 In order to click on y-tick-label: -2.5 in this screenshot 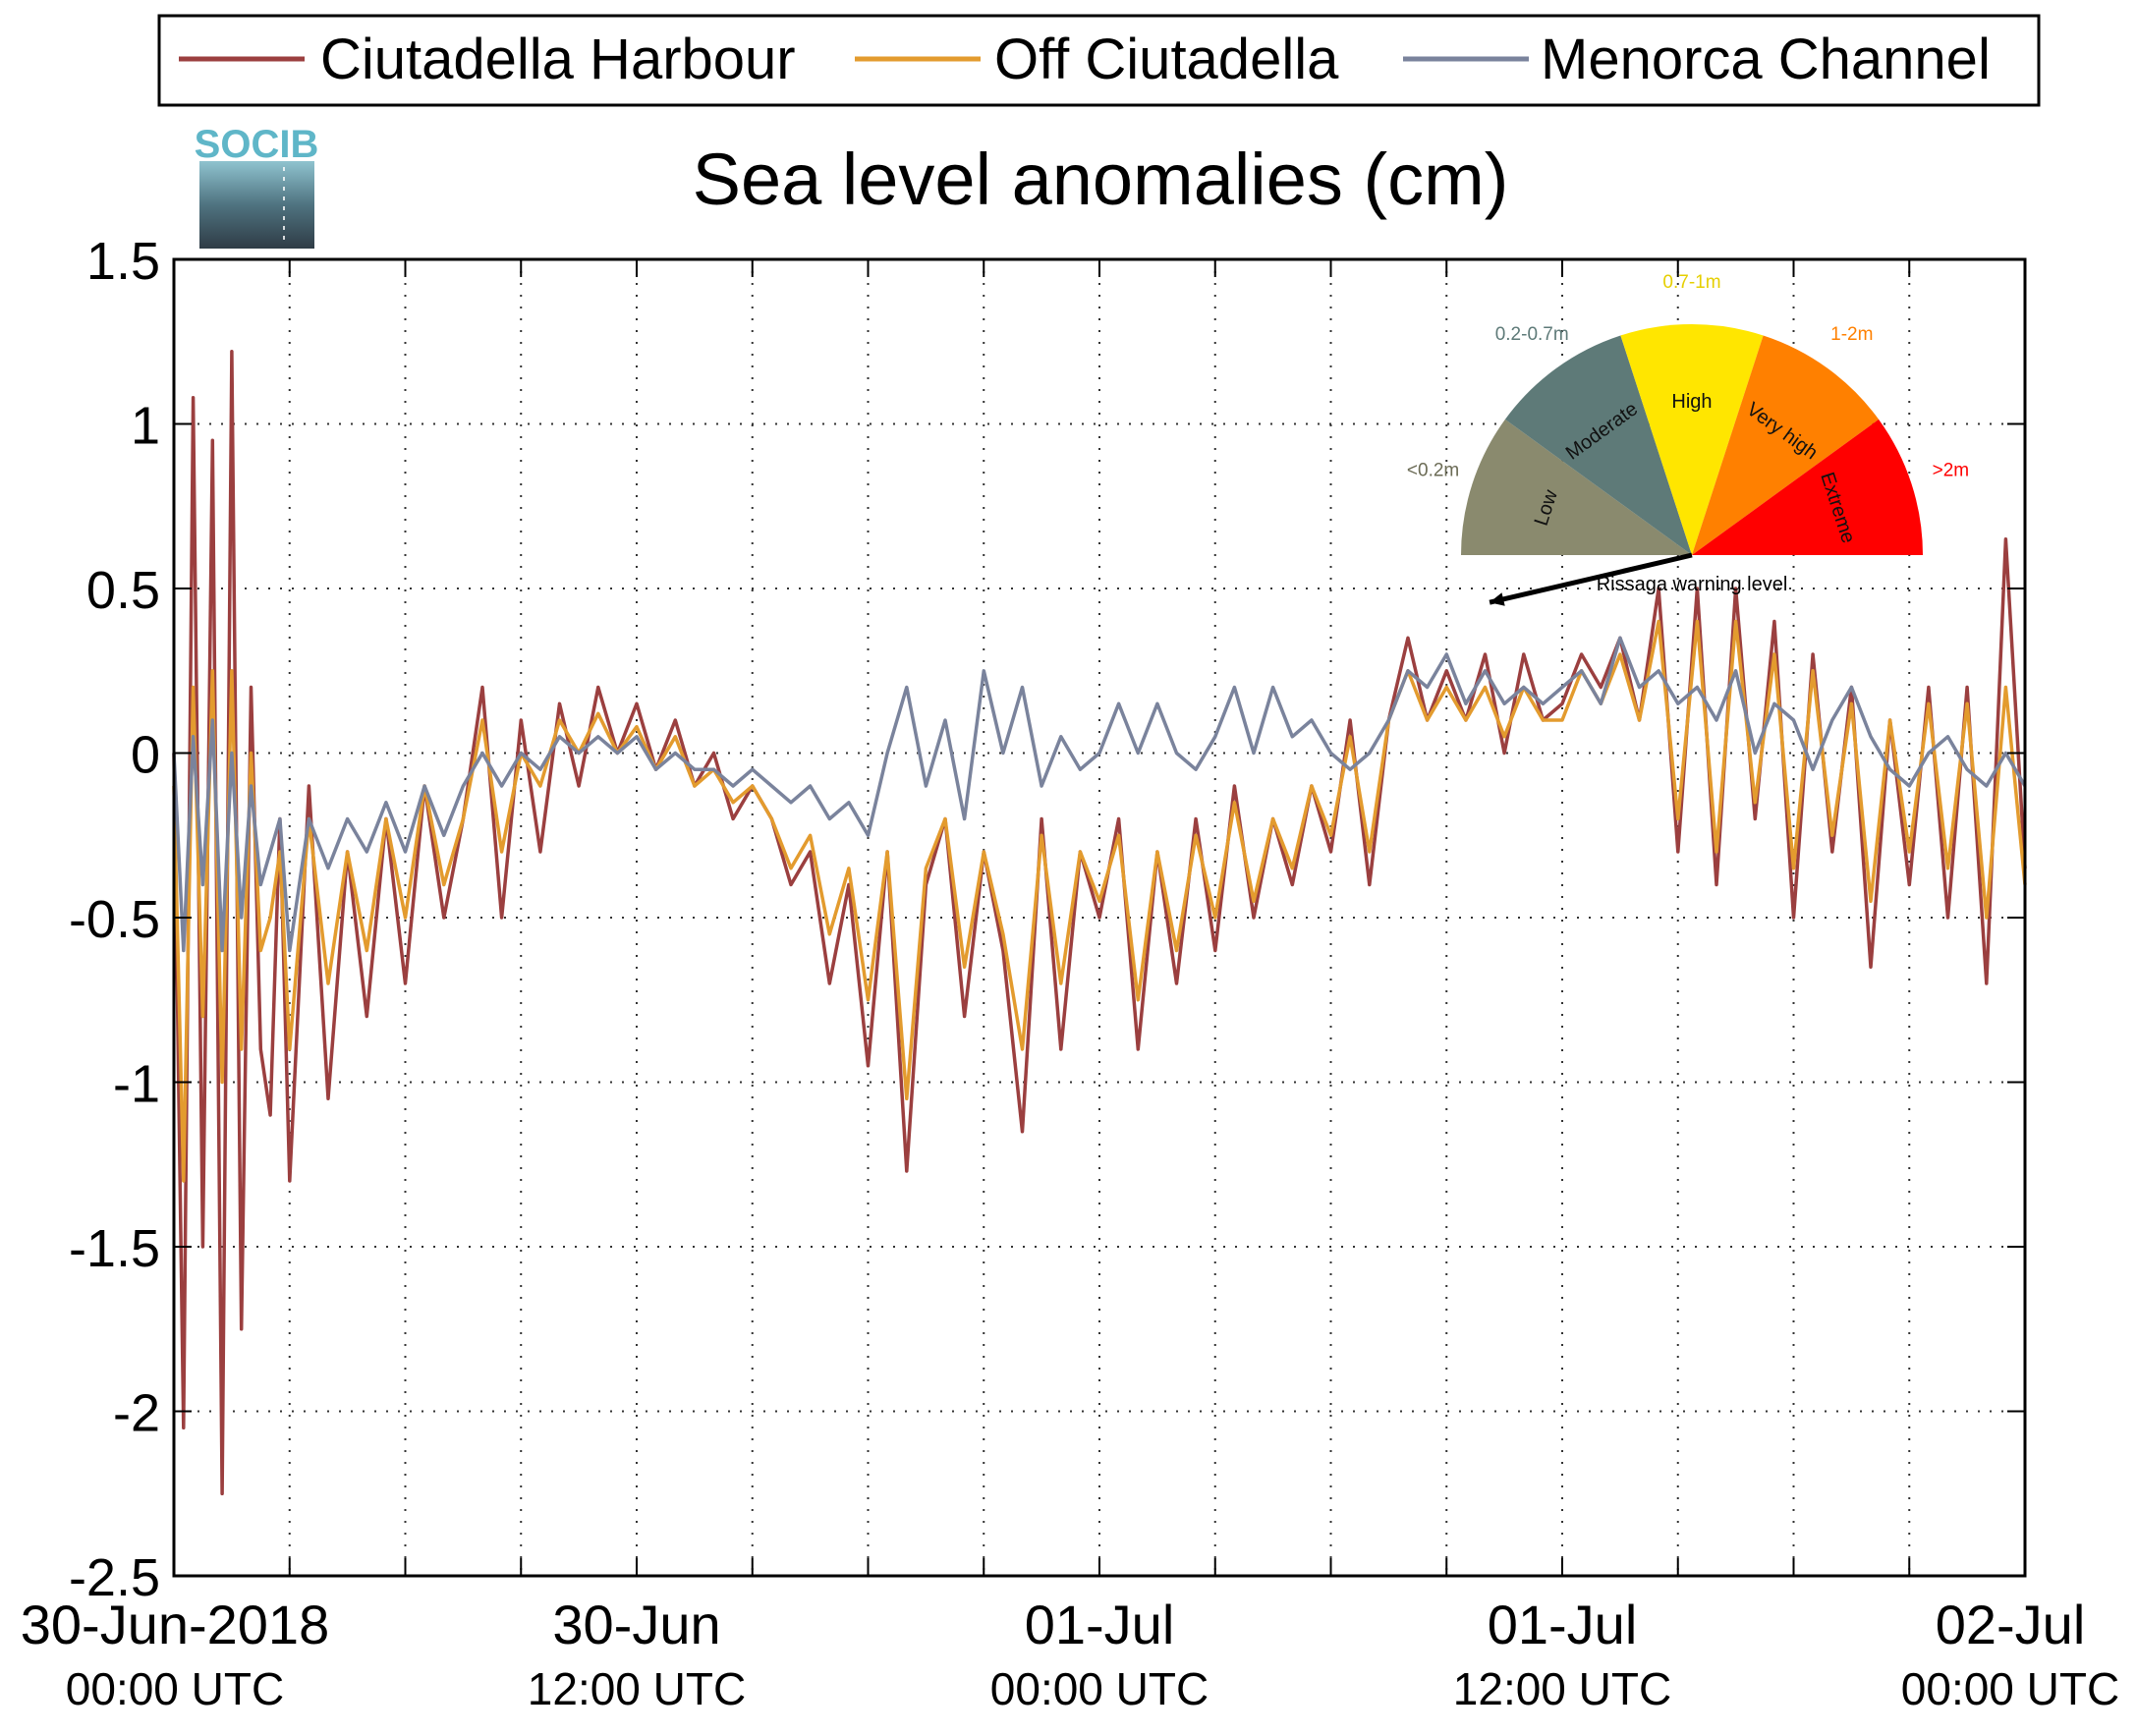, I will do `click(114, 1577)`.